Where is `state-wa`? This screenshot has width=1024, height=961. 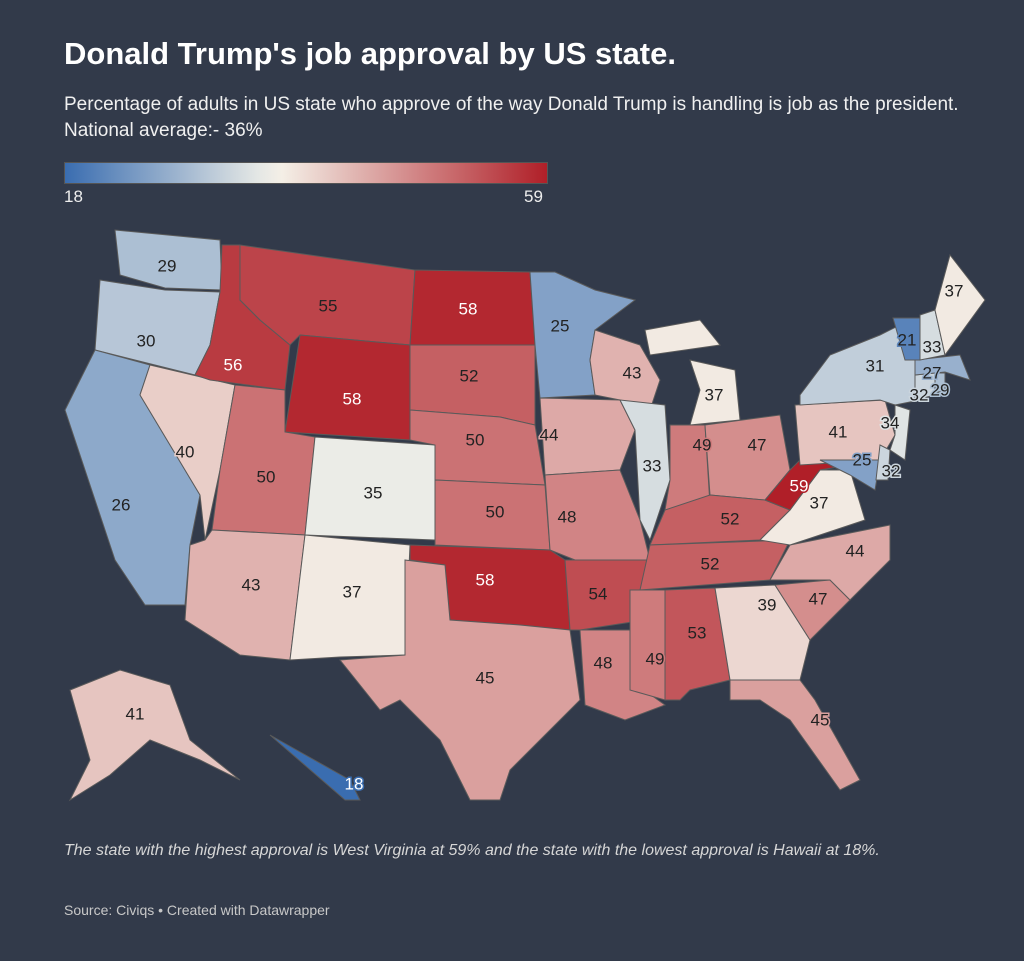
state-wa is located at coordinates (168, 260).